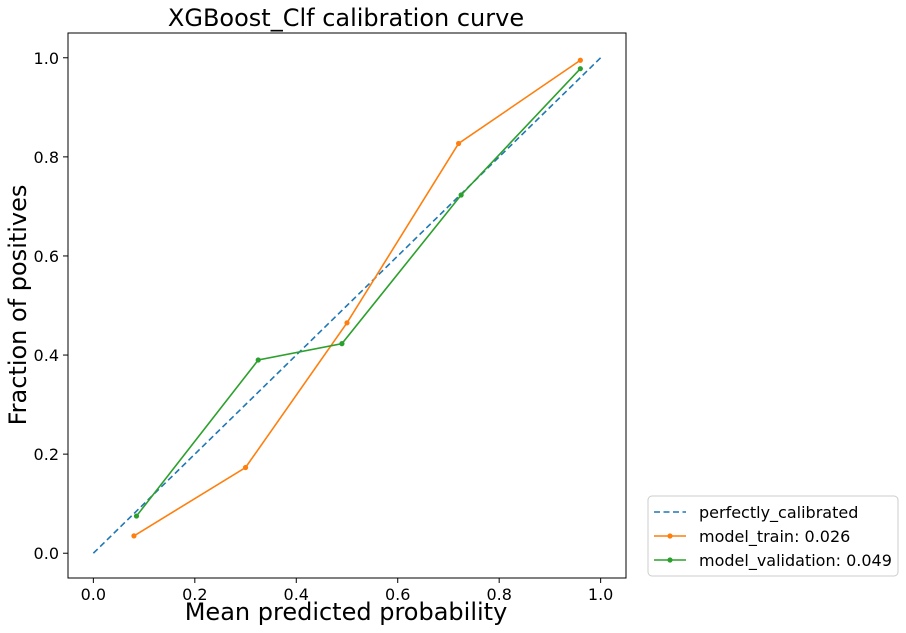 This screenshot has width=906, height=633. I want to click on y-tick-label: 0.2, so click(46, 454).